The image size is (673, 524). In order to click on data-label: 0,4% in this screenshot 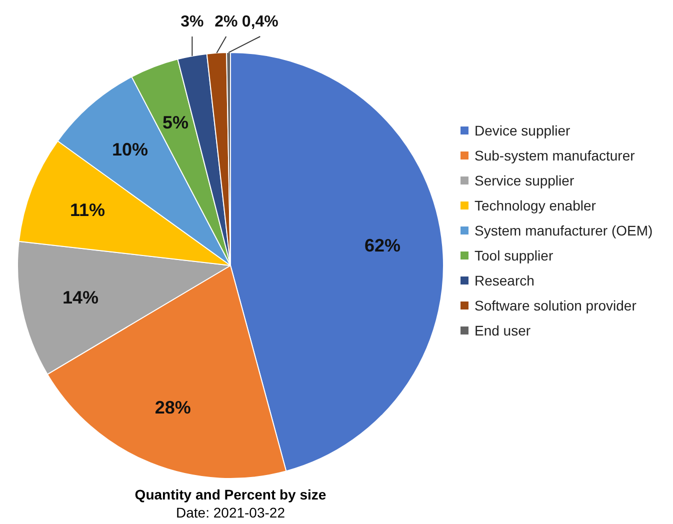, I will do `click(260, 22)`.